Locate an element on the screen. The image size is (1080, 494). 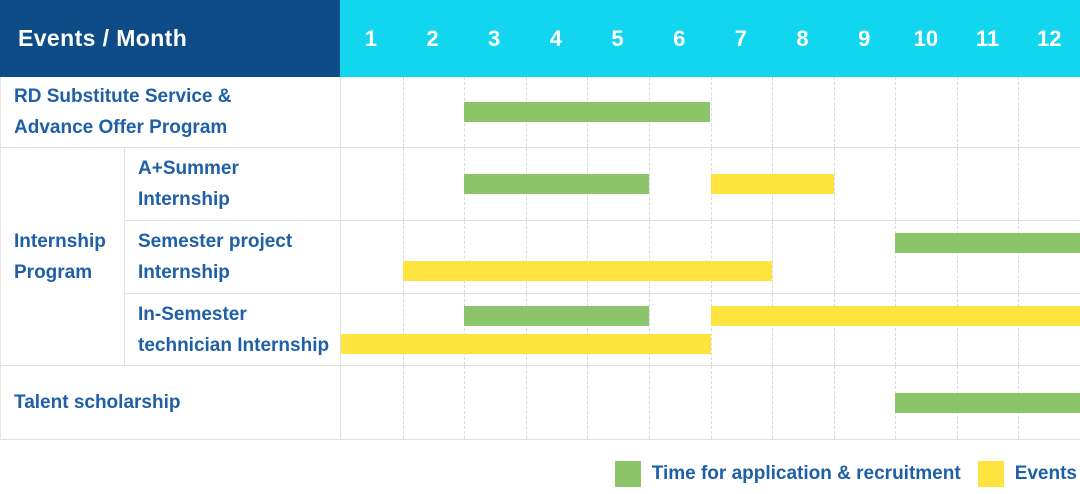
table-row: Talent scholarship is located at coordinates (540, 403).